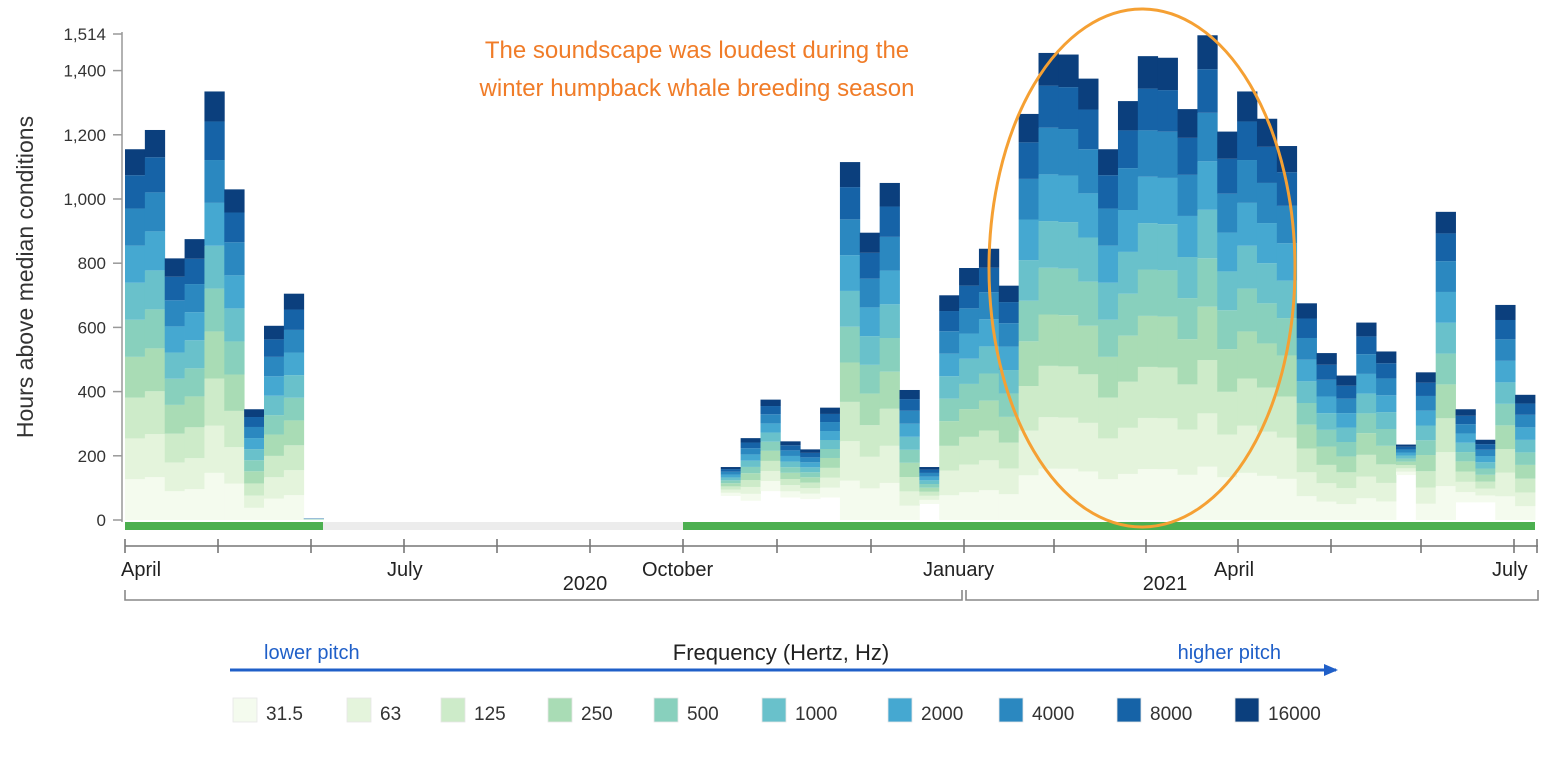 This screenshot has width=1553, height=758. What do you see at coordinates (84, 199) in the screenshot?
I see `y-tick-label: 1,000` at bounding box center [84, 199].